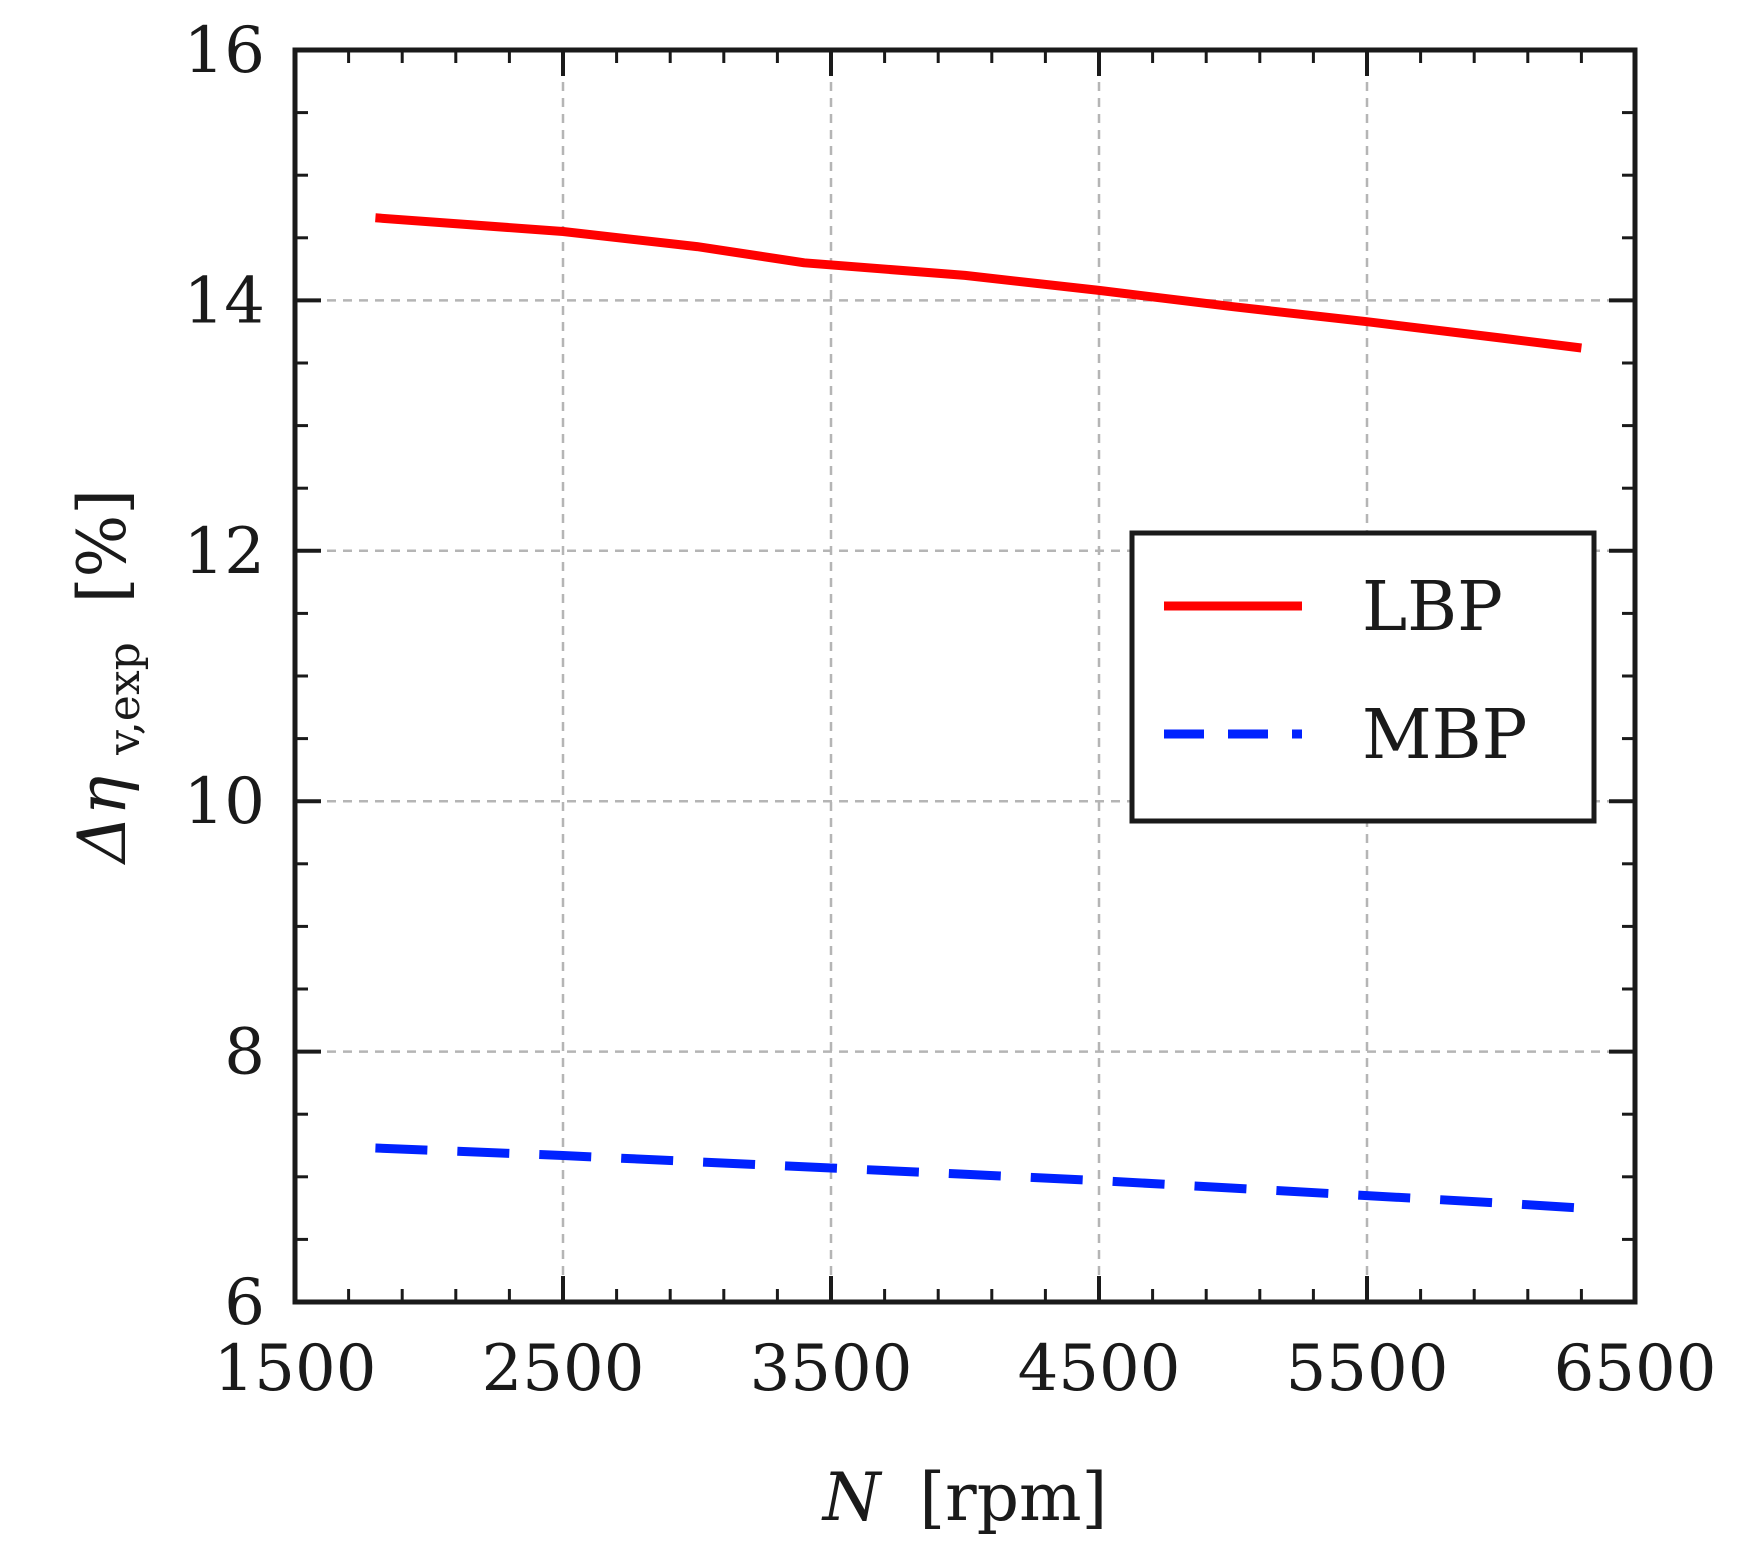 The width and height of the screenshot is (1755, 1563). Describe the element at coordinates (852, 1497) in the screenshot. I see `x-axis-symbol: N` at that location.